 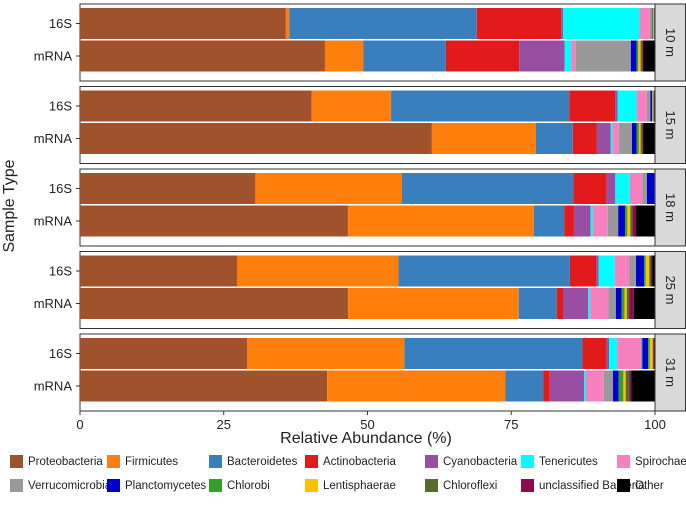 What do you see at coordinates (239, 485) in the screenshot?
I see `legend-item: Chlorobi` at bounding box center [239, 485].